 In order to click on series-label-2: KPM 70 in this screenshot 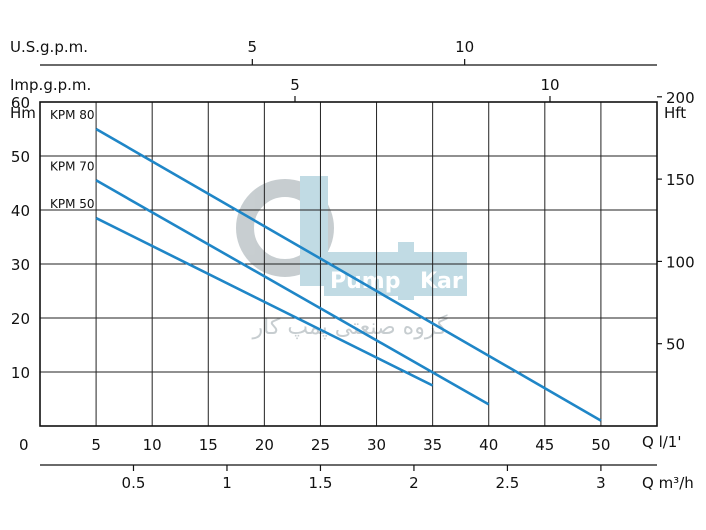, I will do `click(72, 166)`.